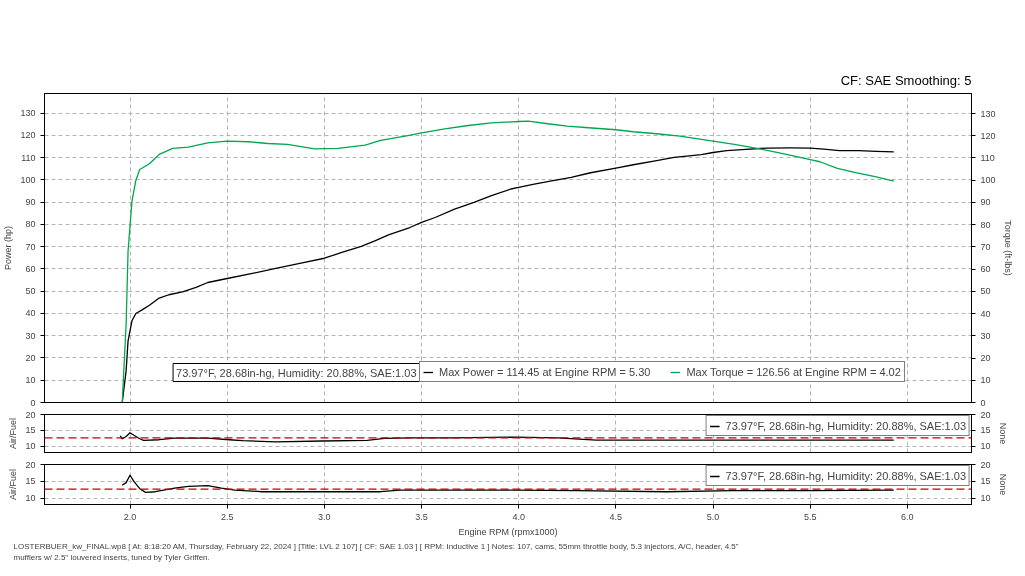 Image resolution: width=1025 pixels, height=576 pixels. Describe the element at coordinates (30, 202) in the screenshot. I see `y-tick-label: 90` at that location.